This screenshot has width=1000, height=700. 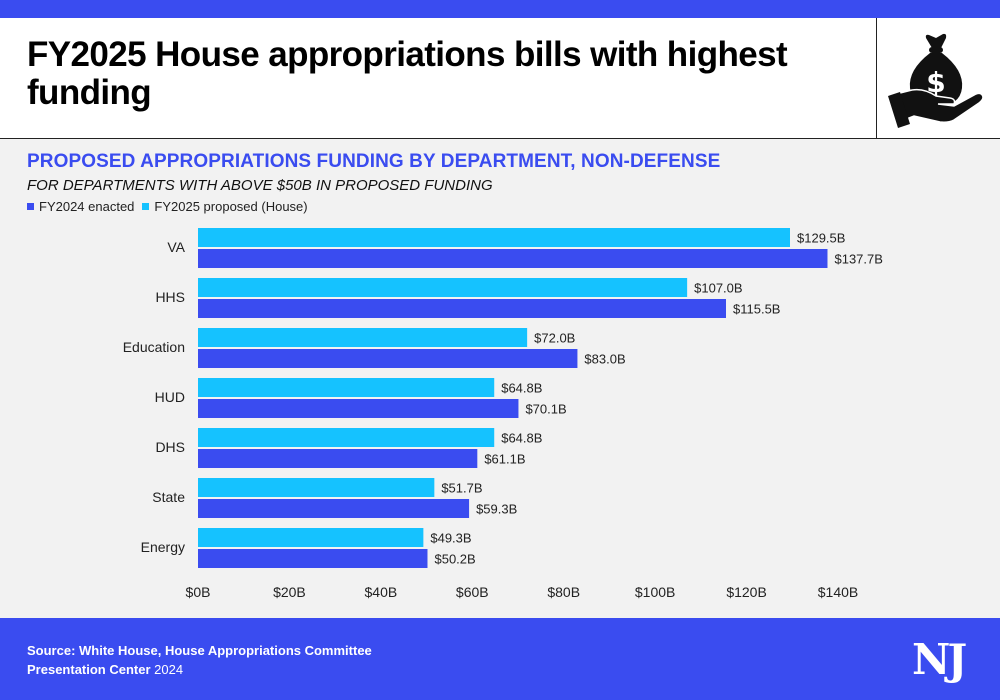 I want to click on bar-fy2024-hhs, so click(x=462, y=308).